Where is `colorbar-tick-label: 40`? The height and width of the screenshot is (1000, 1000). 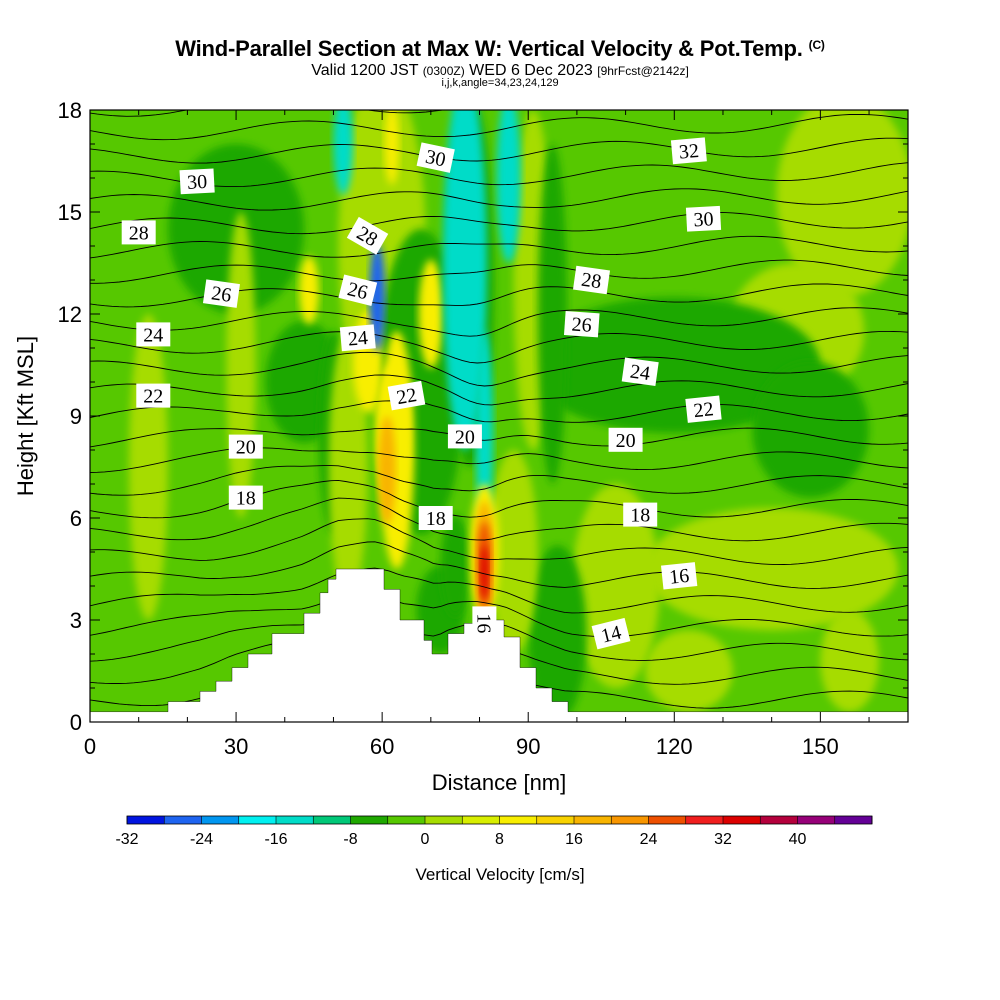
colorbar-tick-label: 40 is located at coordinates (798, 839).